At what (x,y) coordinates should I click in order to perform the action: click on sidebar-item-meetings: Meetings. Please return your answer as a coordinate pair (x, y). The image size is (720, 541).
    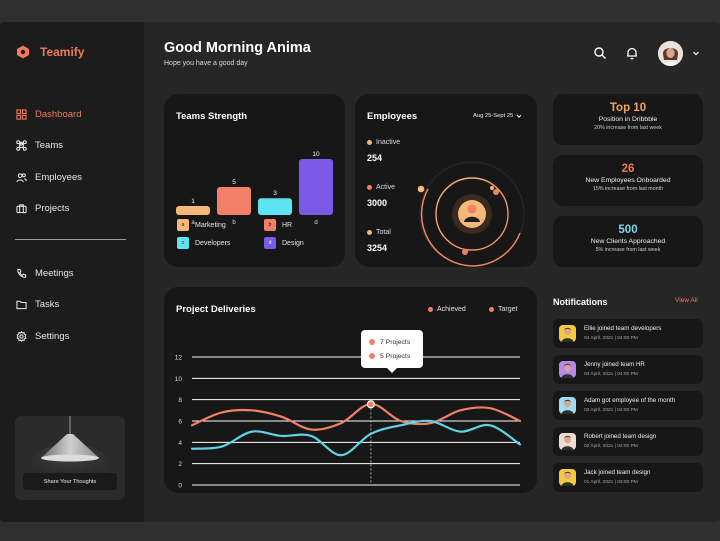
    Looking at the image, I should click on (72, 273).